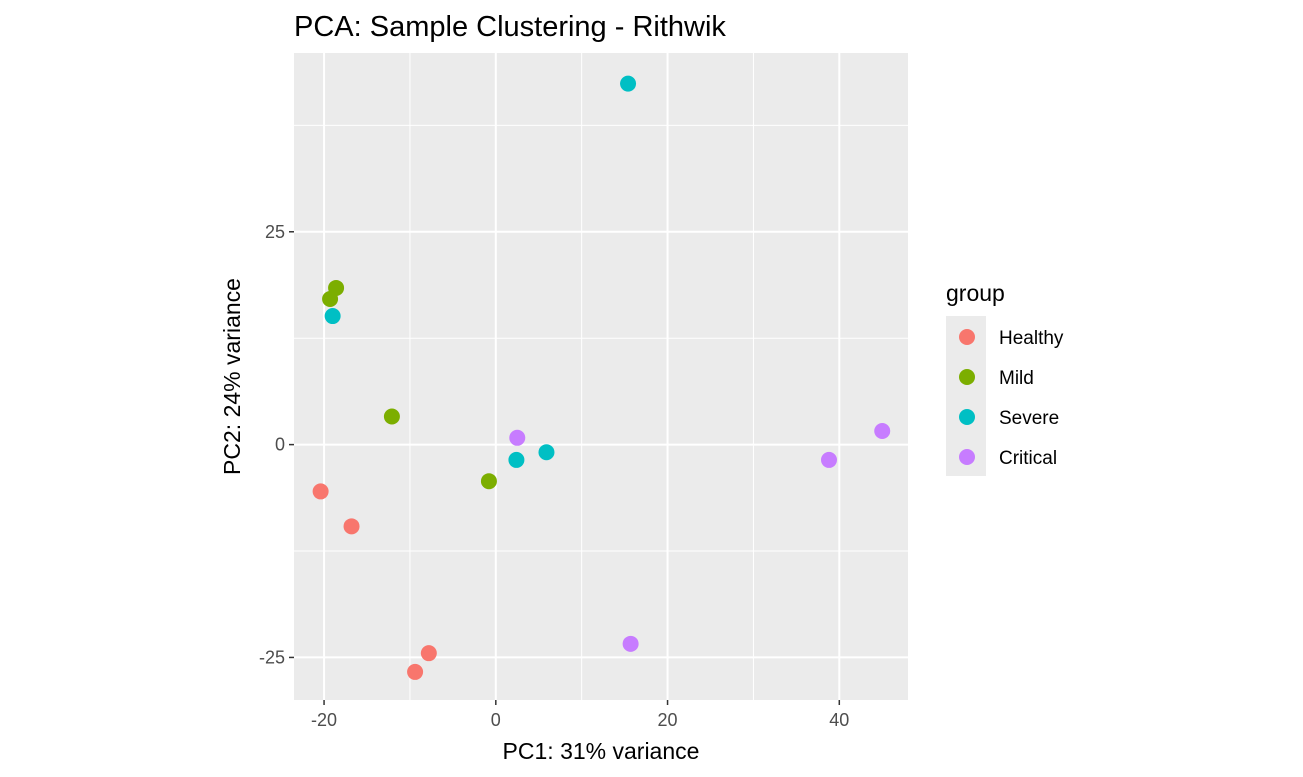  I want to click on y-tick-label: 25, so click(275, 232).